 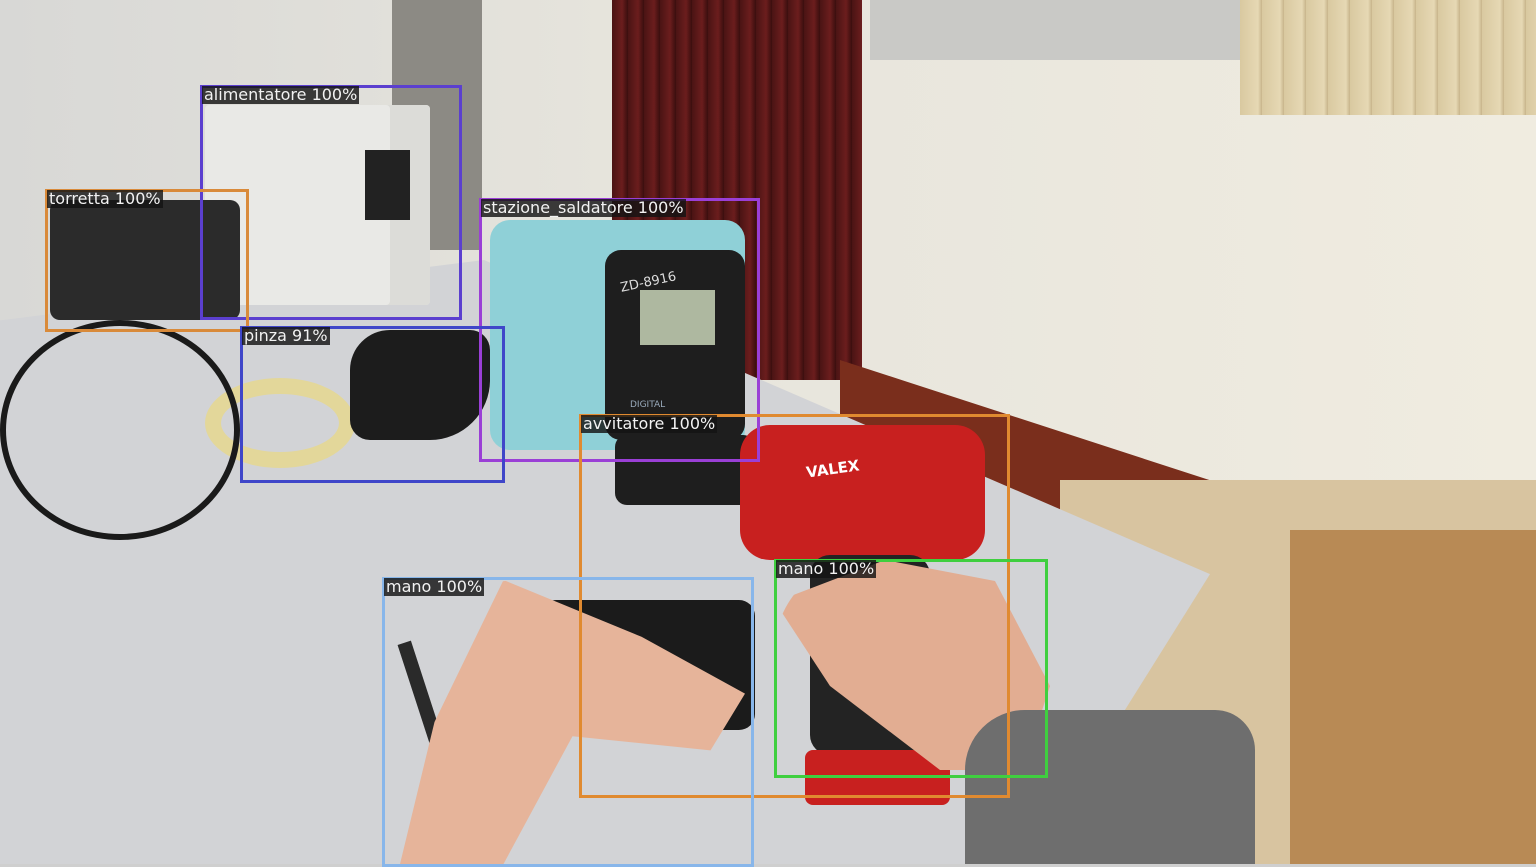 What do you see at coordinates (105, 198) in the screenshot?
I see `detection-label: torretta 100%` at bounding box center [105, 198].